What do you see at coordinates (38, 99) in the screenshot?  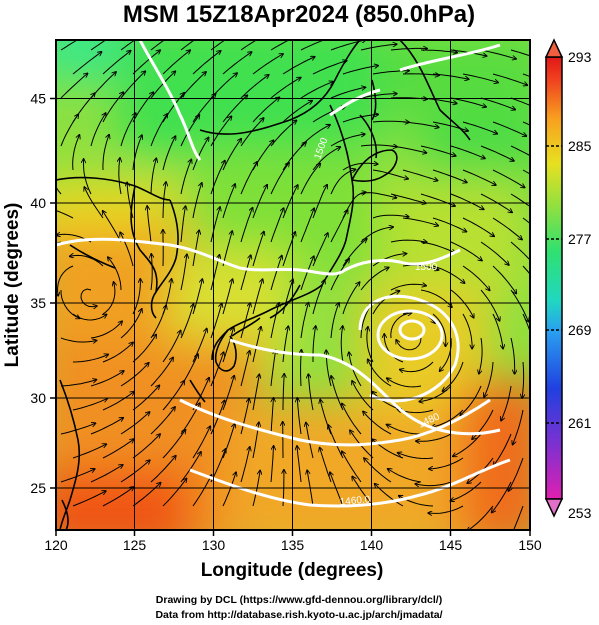 I see `lat-tick-label: 45` at bounding box center [38, 99].